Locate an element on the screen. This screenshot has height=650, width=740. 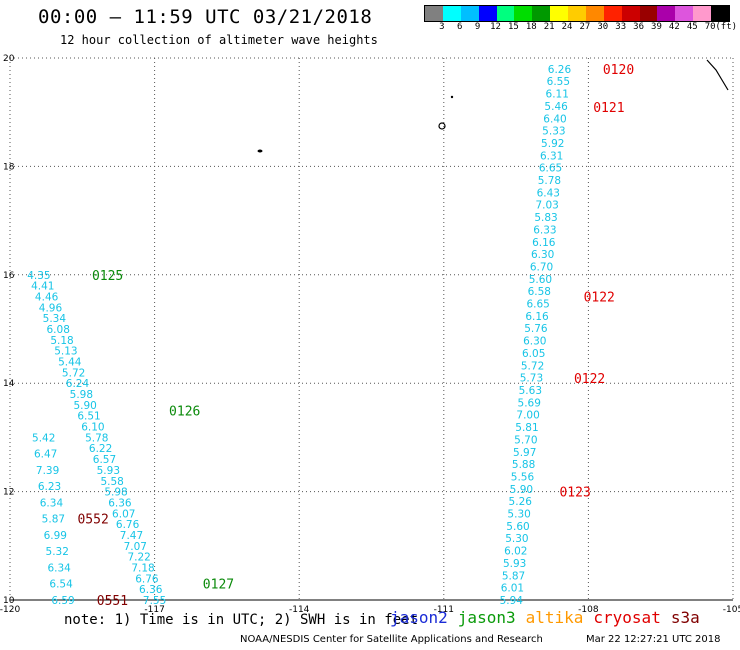
lon-tick-label: -111 is located at coordinates (444, 610).